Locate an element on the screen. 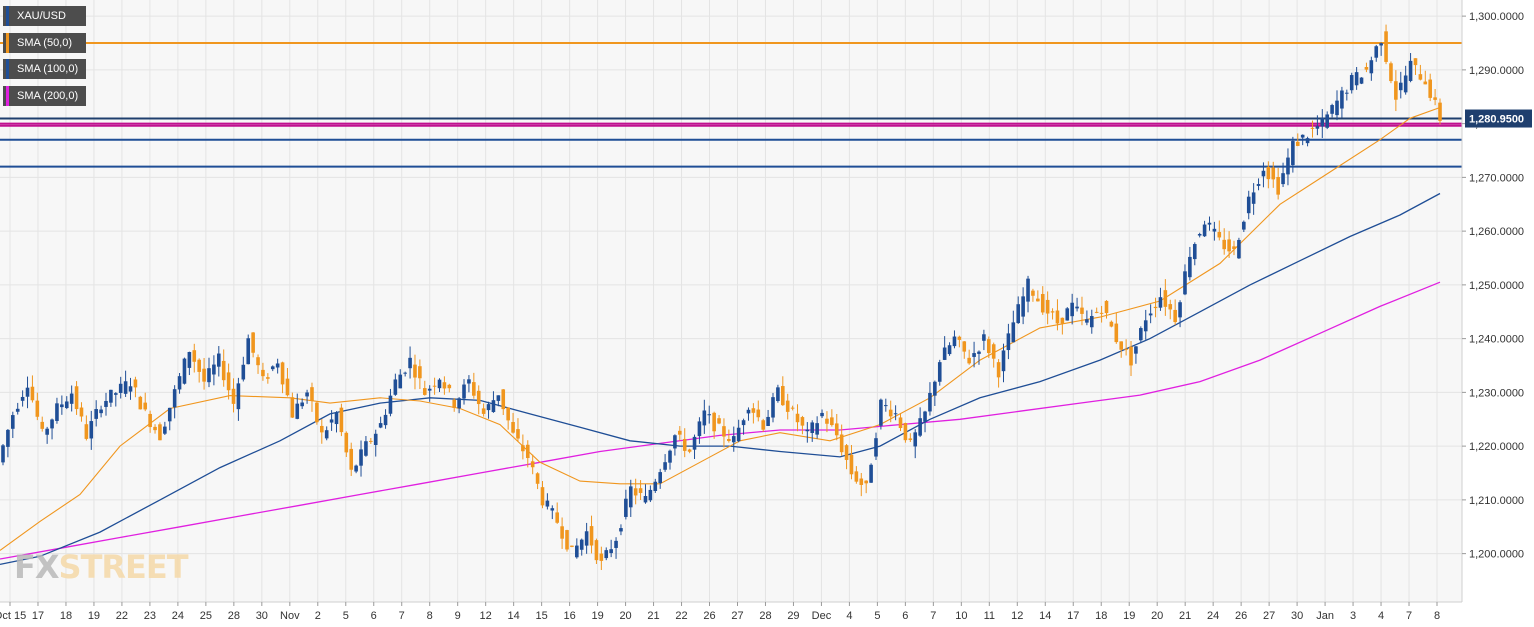  y-tick-label: 1,200.0000 is located at coordinates (1496, 555).